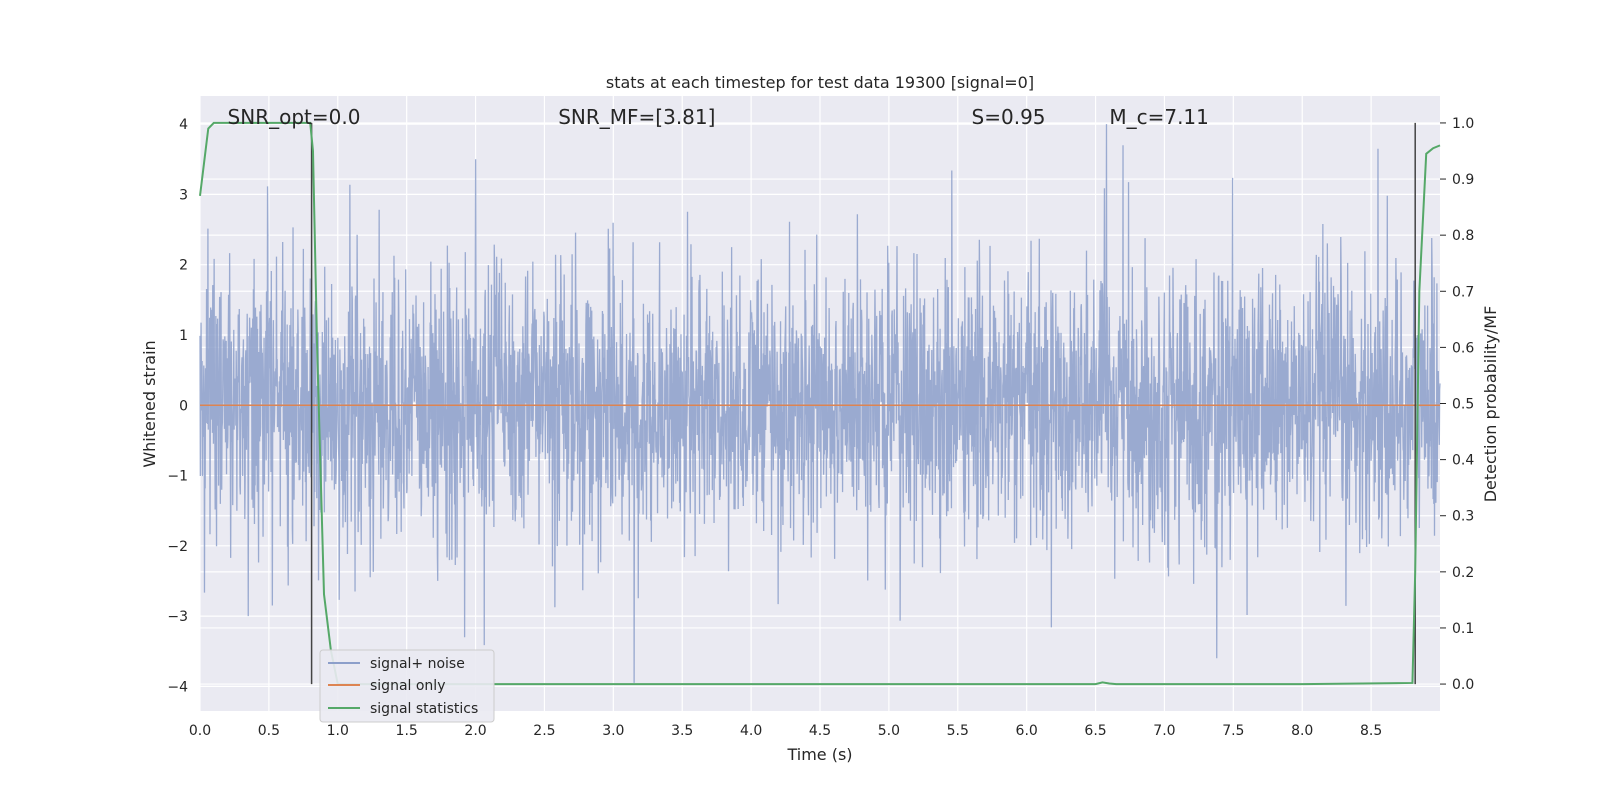  What do you see at coordinates (1463, 629) in the screenshot?
I see `y-tick-label-right: 0.1` at bounding box center [1463, 629].